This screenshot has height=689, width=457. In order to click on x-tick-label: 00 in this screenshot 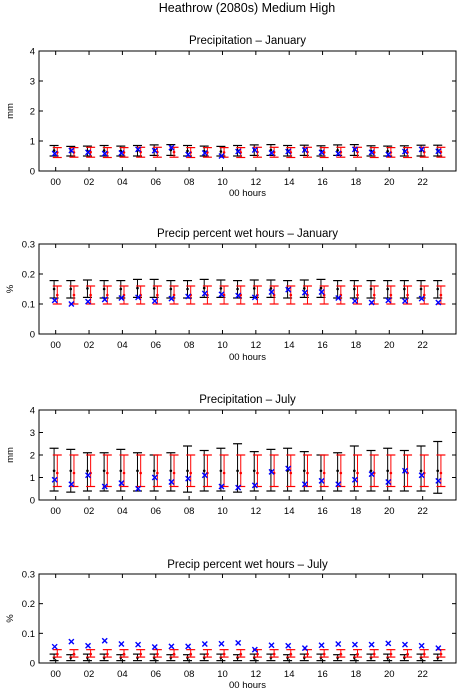, I will do `click(55, 345)`.